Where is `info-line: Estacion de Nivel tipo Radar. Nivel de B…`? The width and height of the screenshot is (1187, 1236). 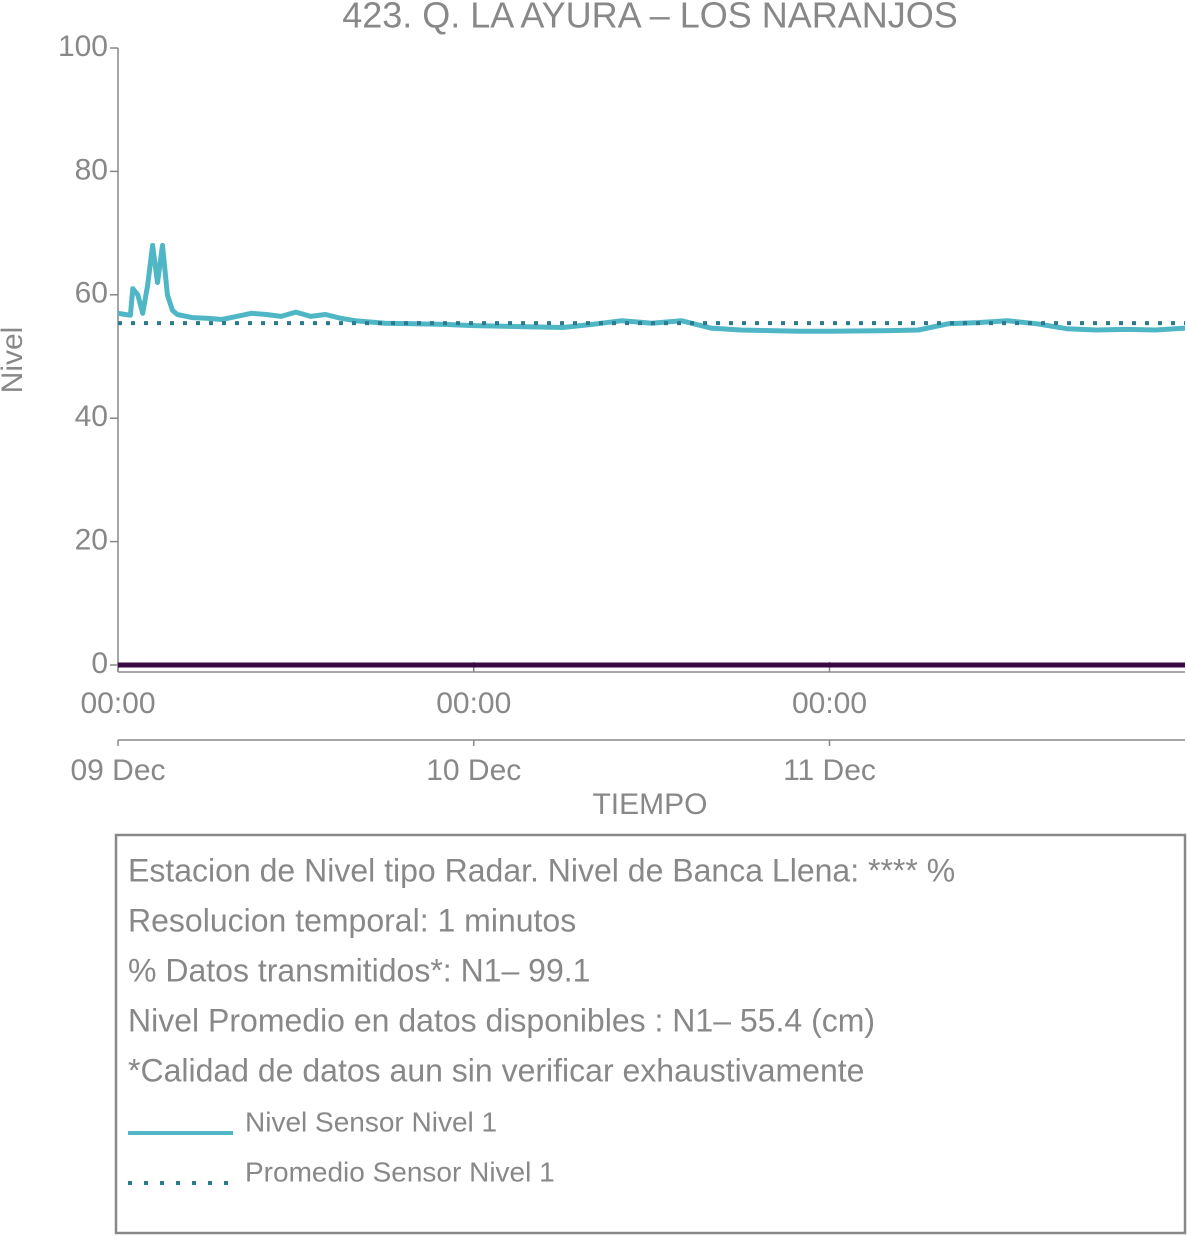
info-line: Estacion de Nivel tipo Radar. Nivel de B… is located at coordinates (541, 870).